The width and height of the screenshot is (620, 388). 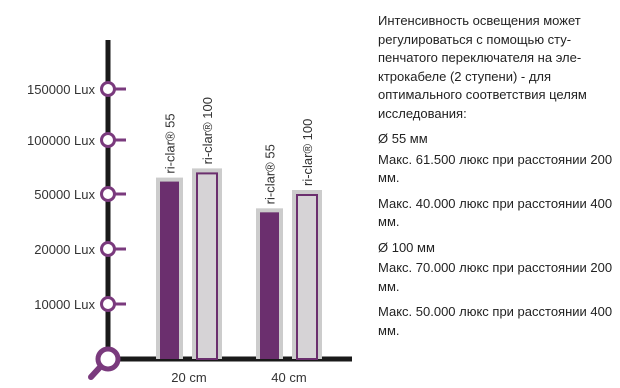 What do you see at coordinates (496, 169) in the screenshot?
I see `group1-line1: Макс. 61.500 люкс при расстоянии 200 мм.` at bounding box center [496, 169].